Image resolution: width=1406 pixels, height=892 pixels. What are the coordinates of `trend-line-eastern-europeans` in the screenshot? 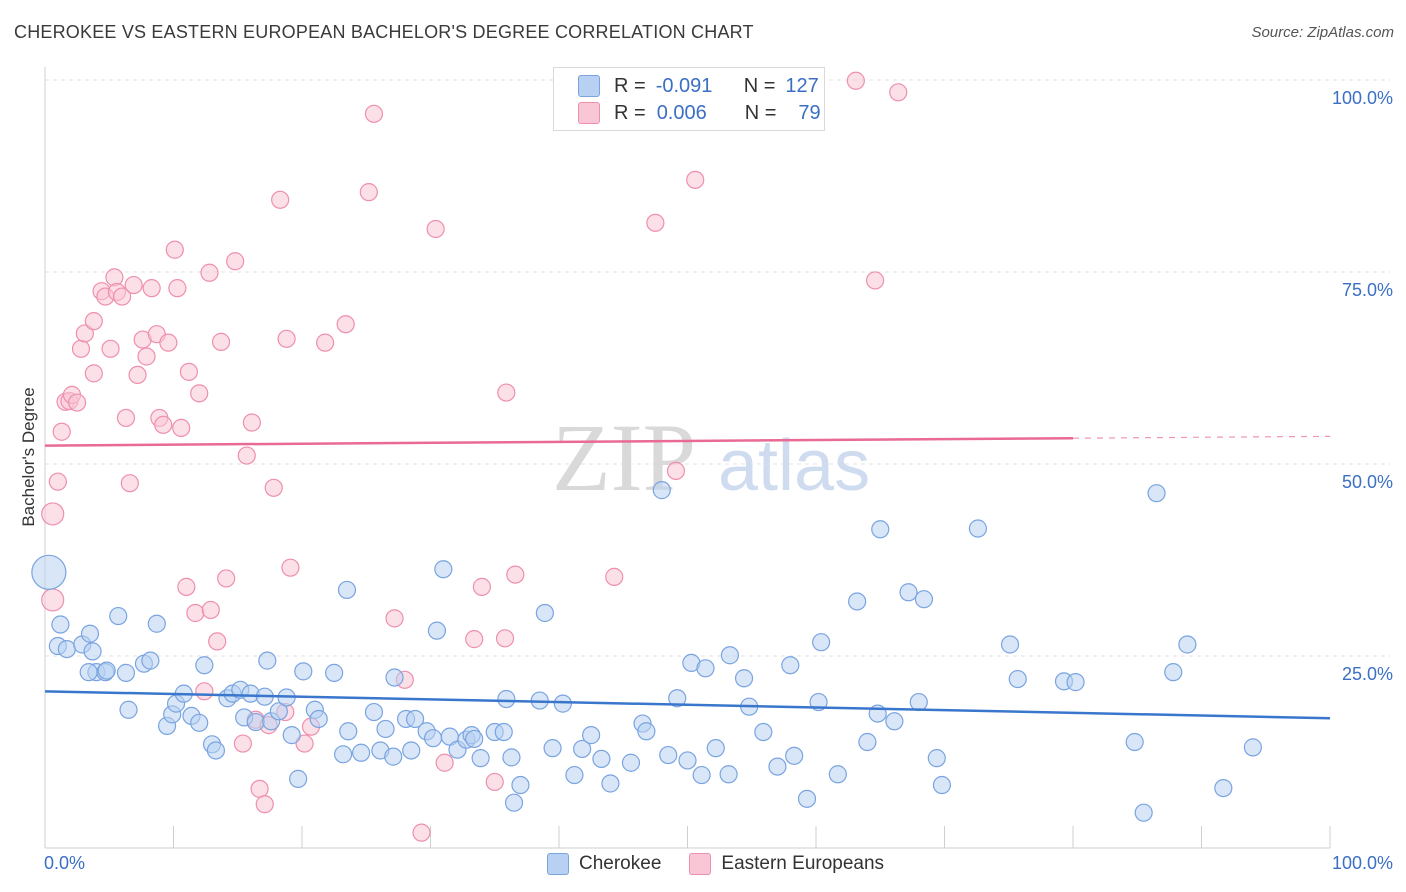 It's located at (559, 441).